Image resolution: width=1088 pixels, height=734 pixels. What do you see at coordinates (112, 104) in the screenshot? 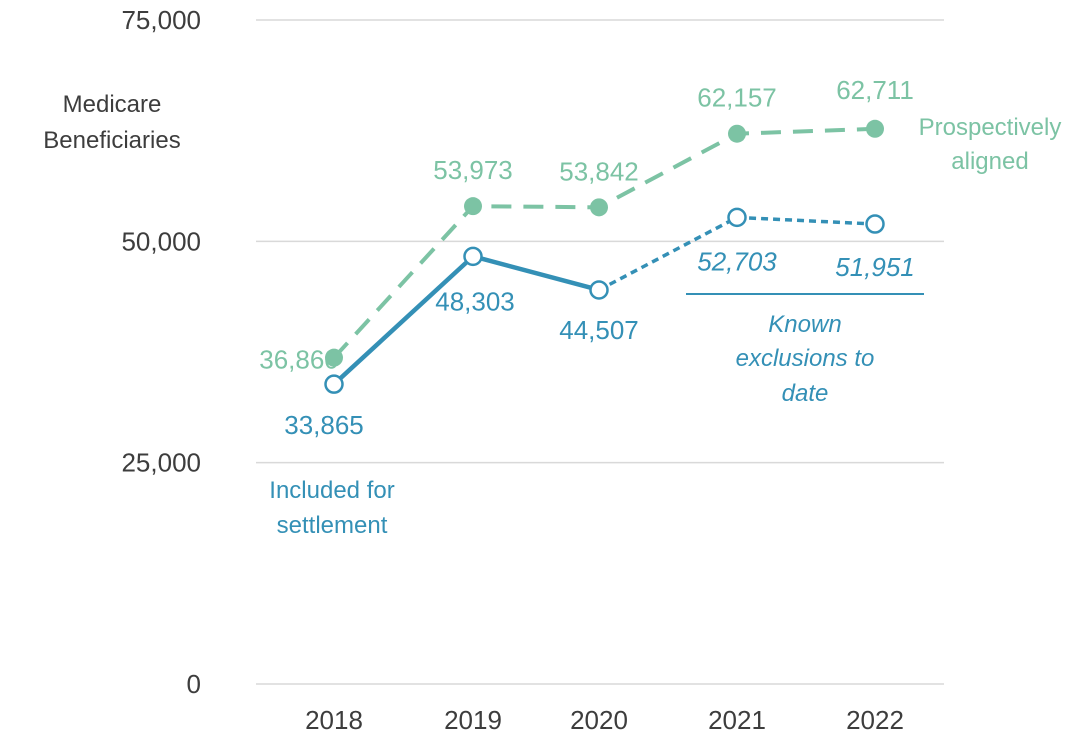
I see `y-axis-label-line-1: Medicare` at bounding box center [112, 104].